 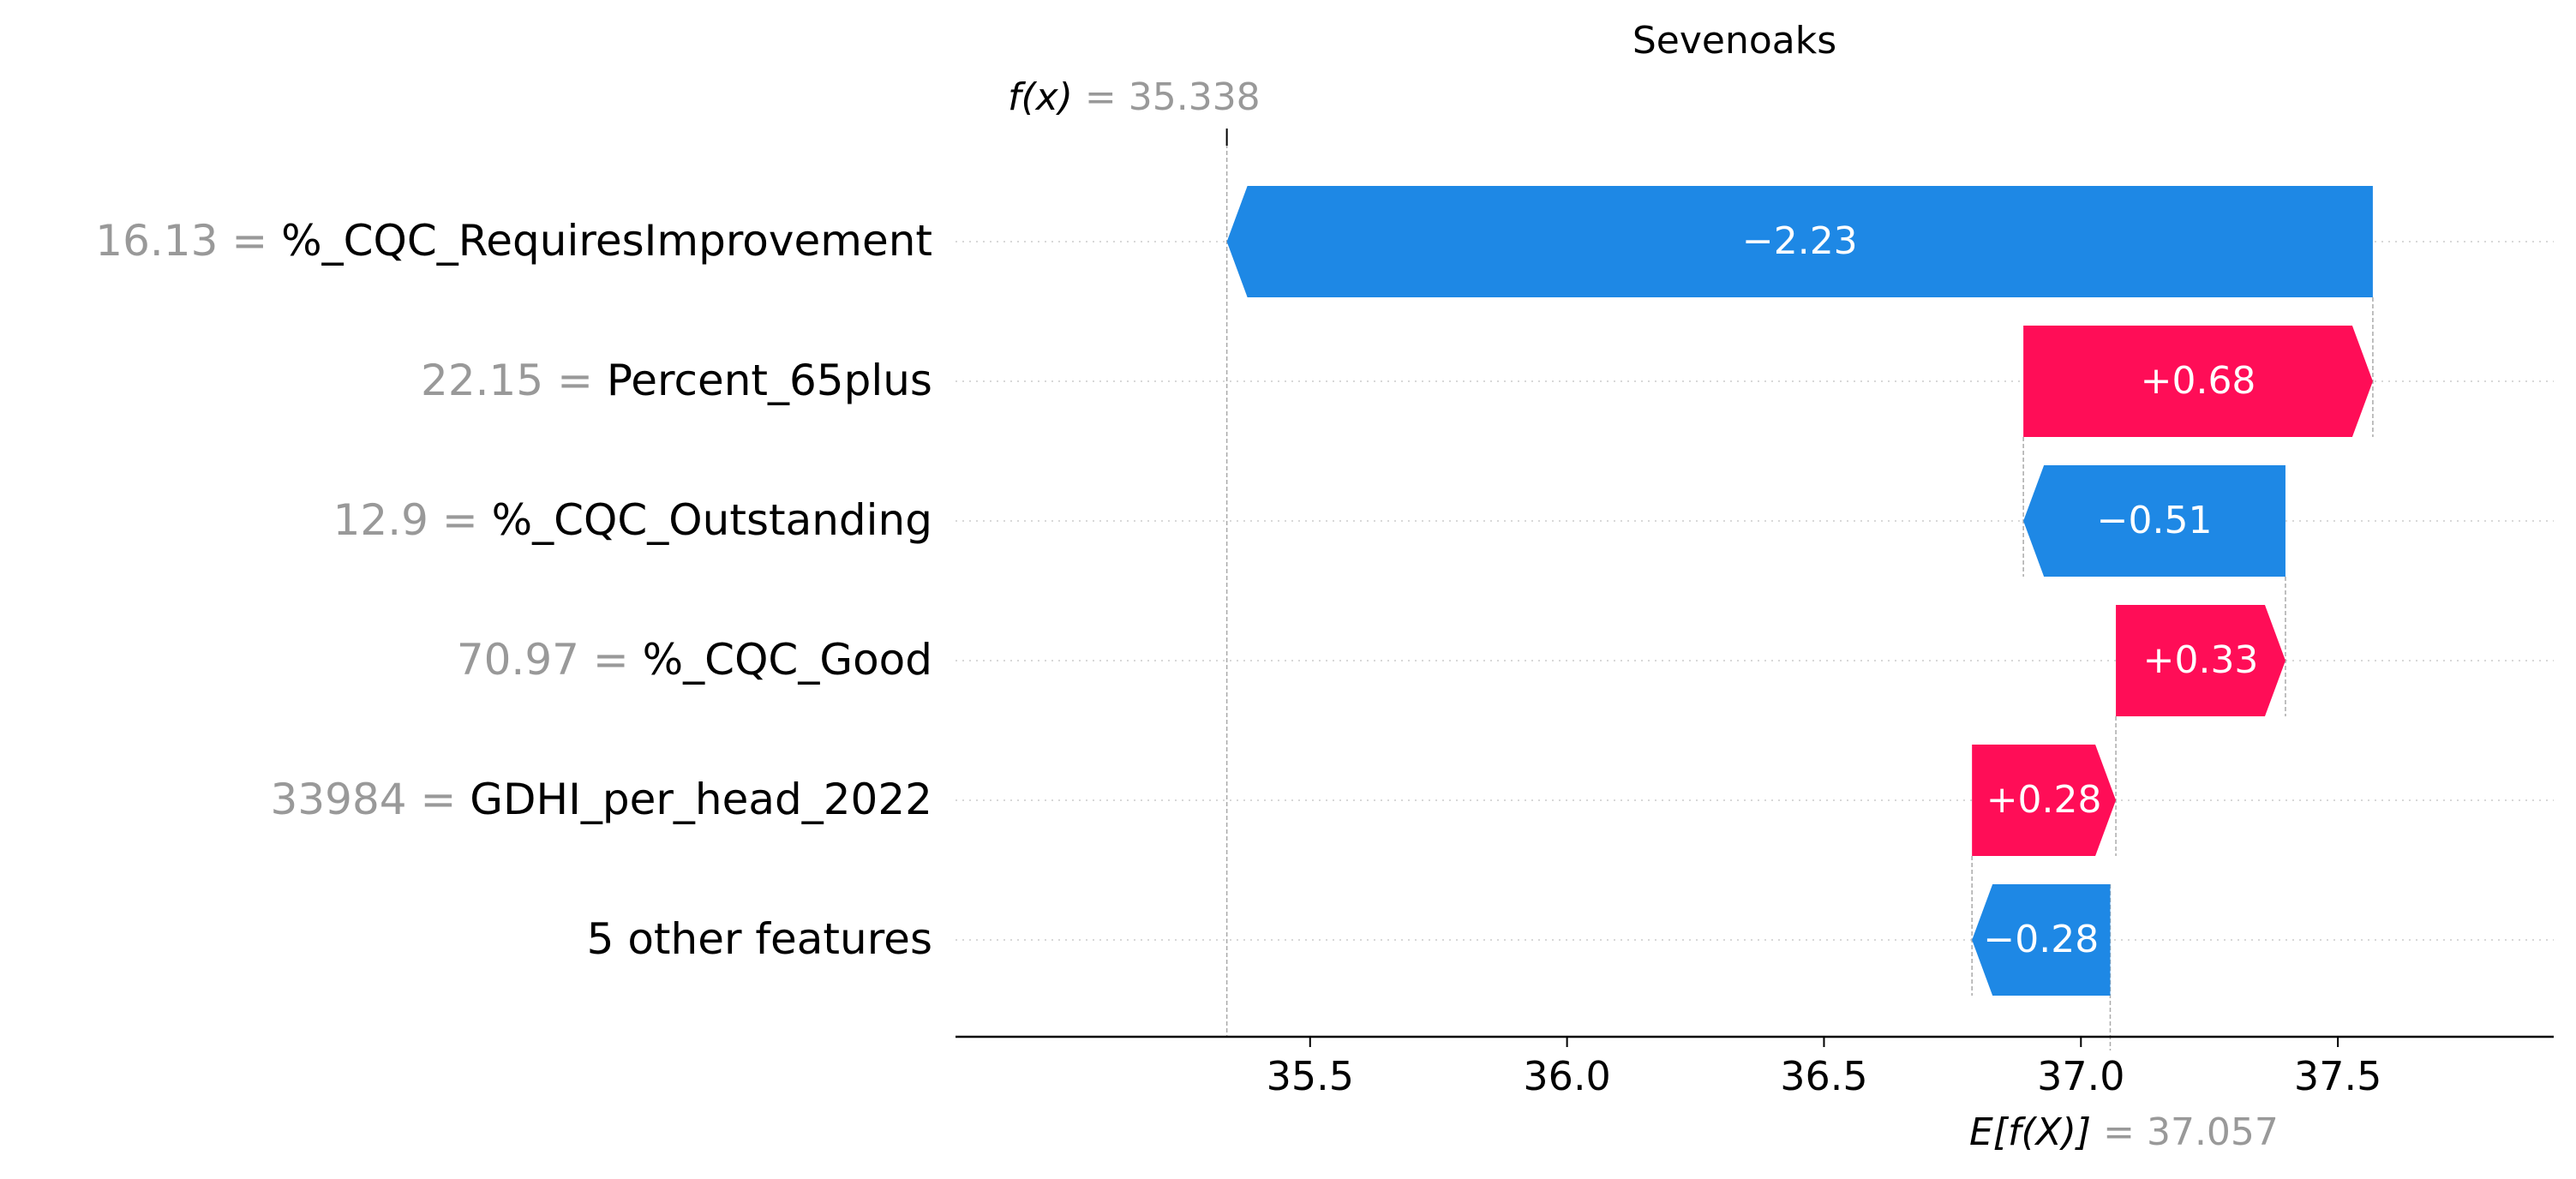 I want to click on fx-value: 35.338, so click(x=1195, y=97).